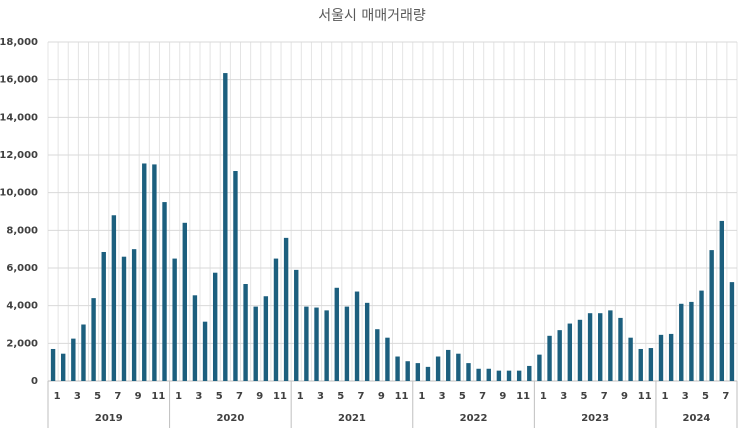 The width and height of the screenshot is (743, 433). I want to click on year-label: 2024, so click(697, 418).